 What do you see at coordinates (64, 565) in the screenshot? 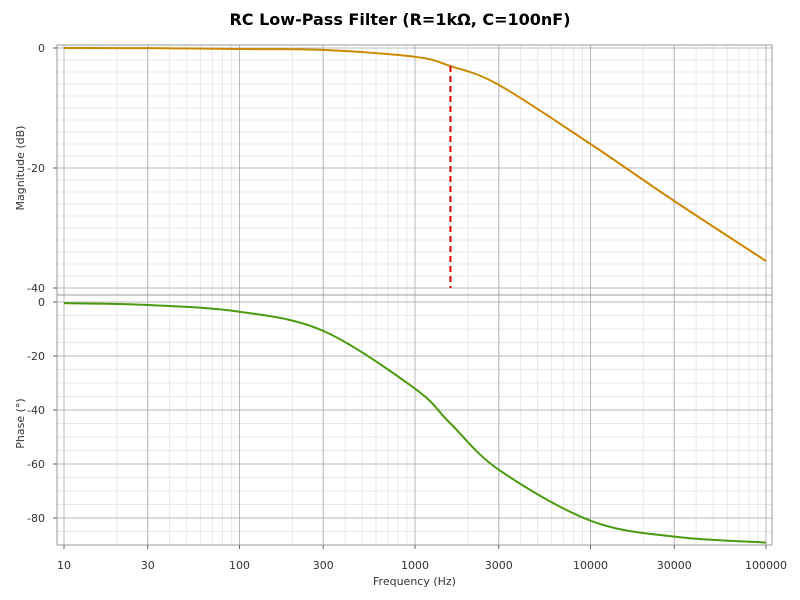
I see `x-tick-label: 10` at bounding box center [64, 565].